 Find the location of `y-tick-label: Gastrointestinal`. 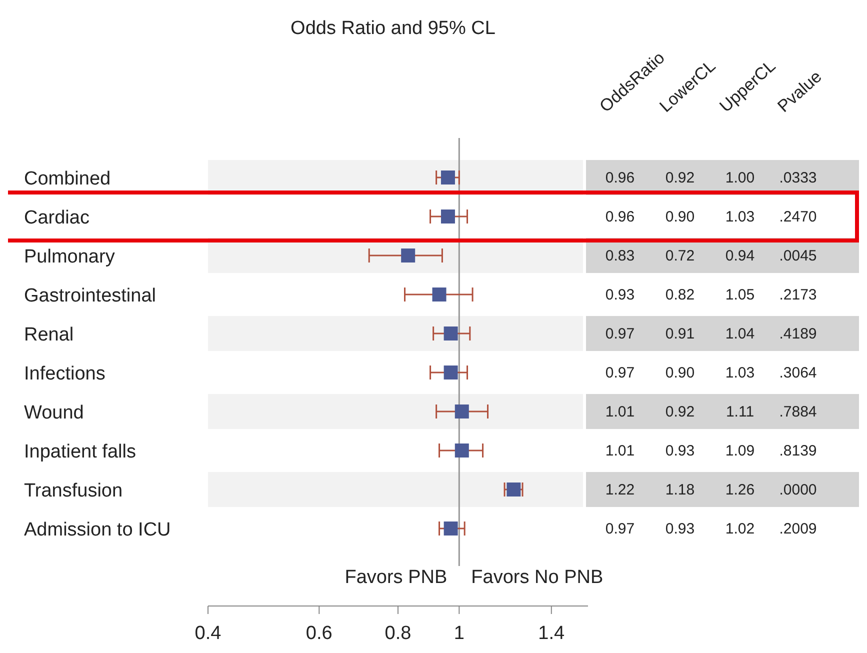

y-tick-label: Gastrointestinal is located at coordinates (90, 296).